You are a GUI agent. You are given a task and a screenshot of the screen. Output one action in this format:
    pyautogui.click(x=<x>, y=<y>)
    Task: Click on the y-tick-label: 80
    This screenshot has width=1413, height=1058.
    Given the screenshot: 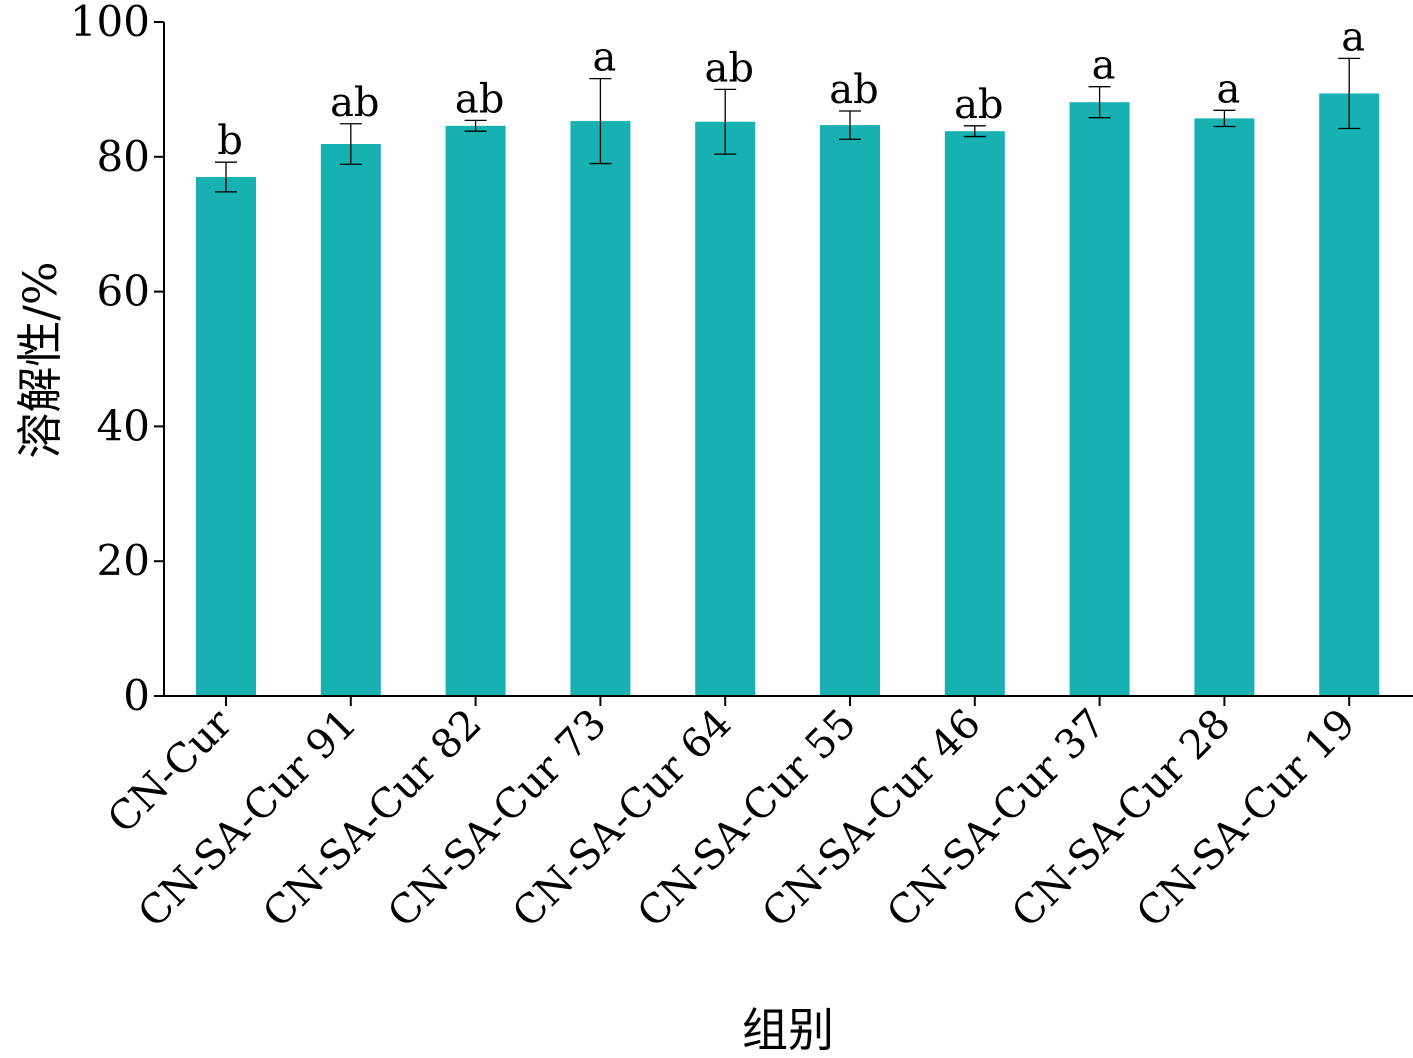 What is the action you would take?
    pyautogui.click(x=123, y=156)
    